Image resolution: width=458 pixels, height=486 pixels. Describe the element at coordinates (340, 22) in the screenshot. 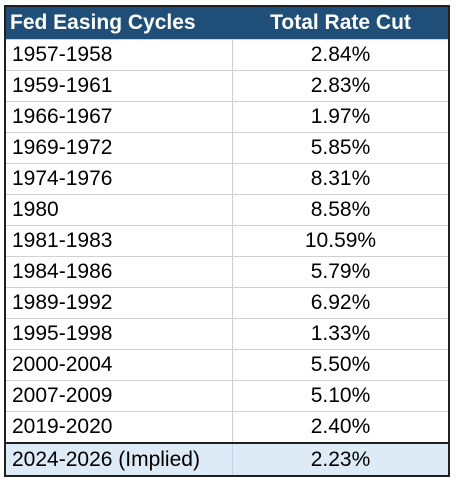

I see `column-header-rate-cut: Total Rate Cut` at that location.